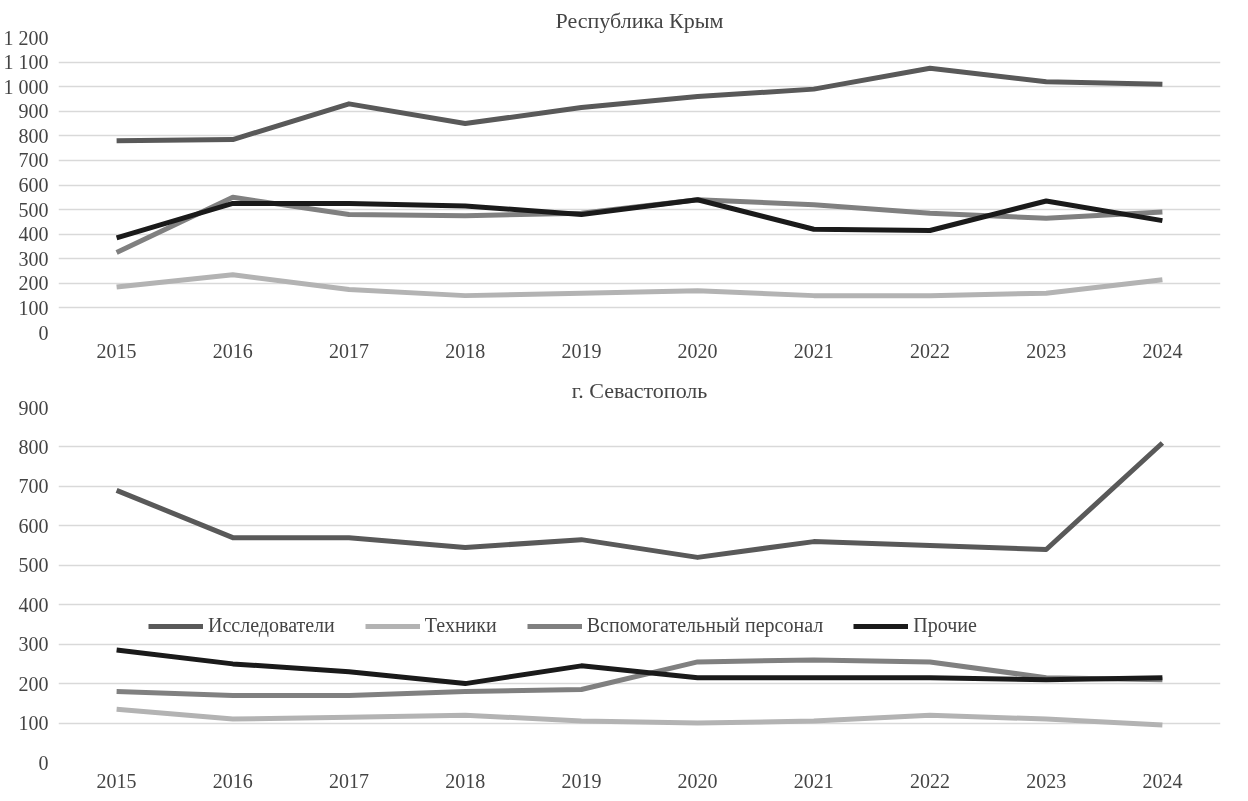  I want to click on legend-label: Техники, so click(460, 625).